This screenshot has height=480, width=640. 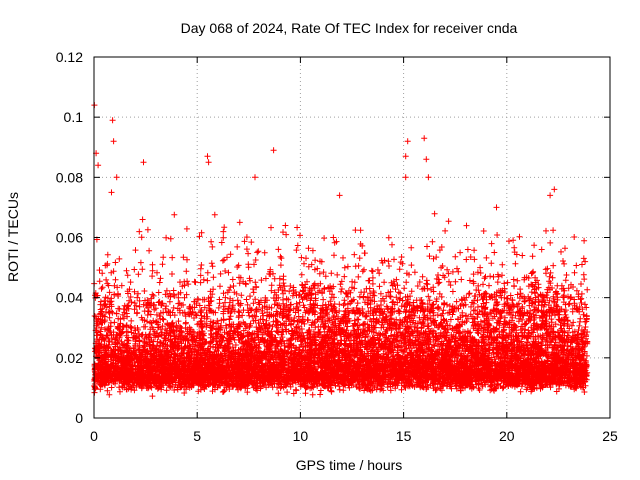 What do you see at coordinates (507, 436) in the screenshot?
I see `x-tick-label: 20` at bounding box center [507, 436].